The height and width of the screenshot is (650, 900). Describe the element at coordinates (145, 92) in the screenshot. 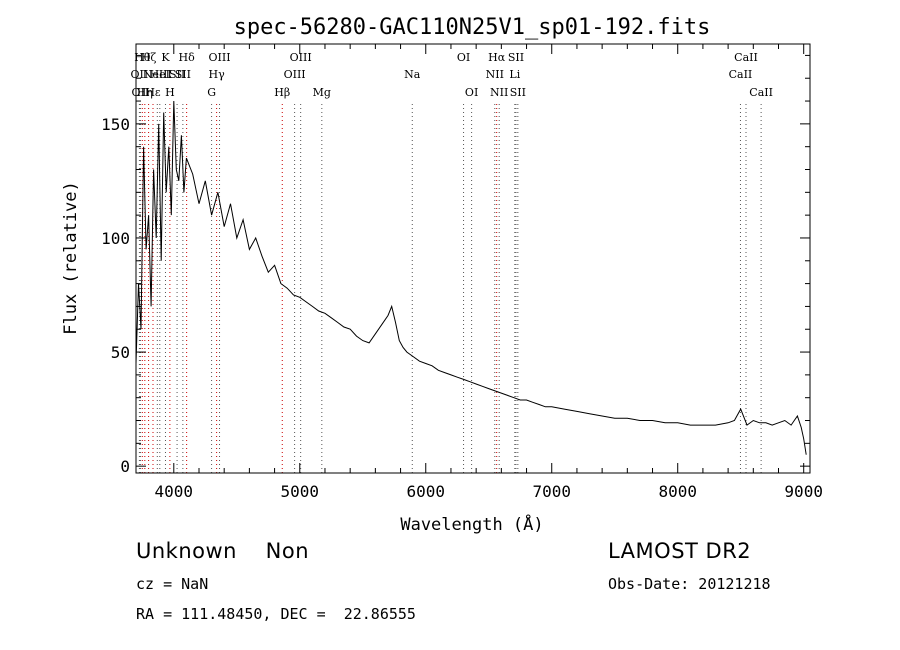

I see `line-label-3: Hη` at that location.